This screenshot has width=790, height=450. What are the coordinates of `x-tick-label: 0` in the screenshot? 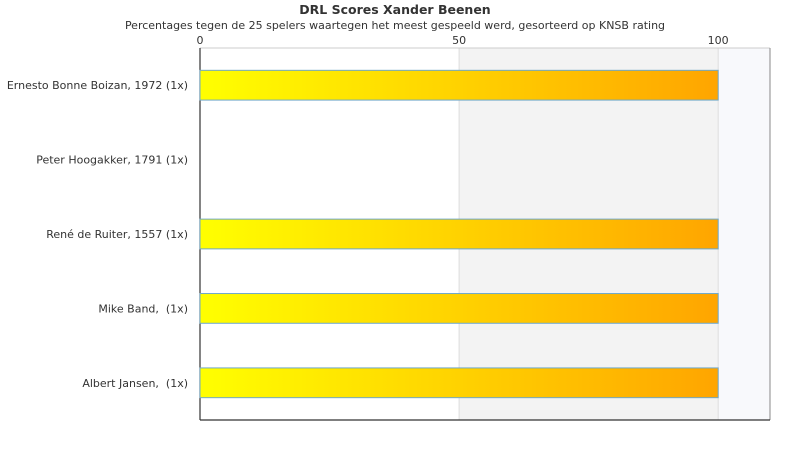 It's located at (200, 40).